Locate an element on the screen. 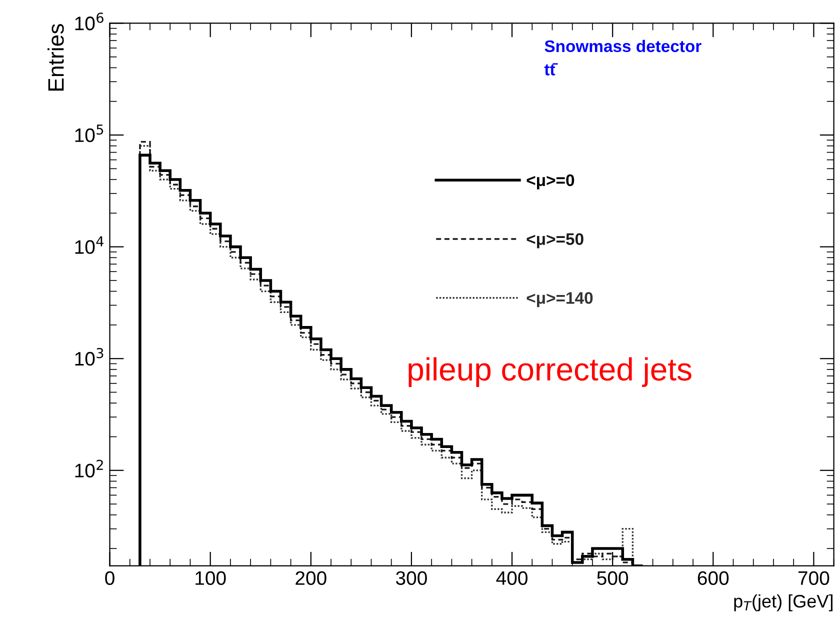  annotation: Snowmass detector is located at coordinates (623, 46).